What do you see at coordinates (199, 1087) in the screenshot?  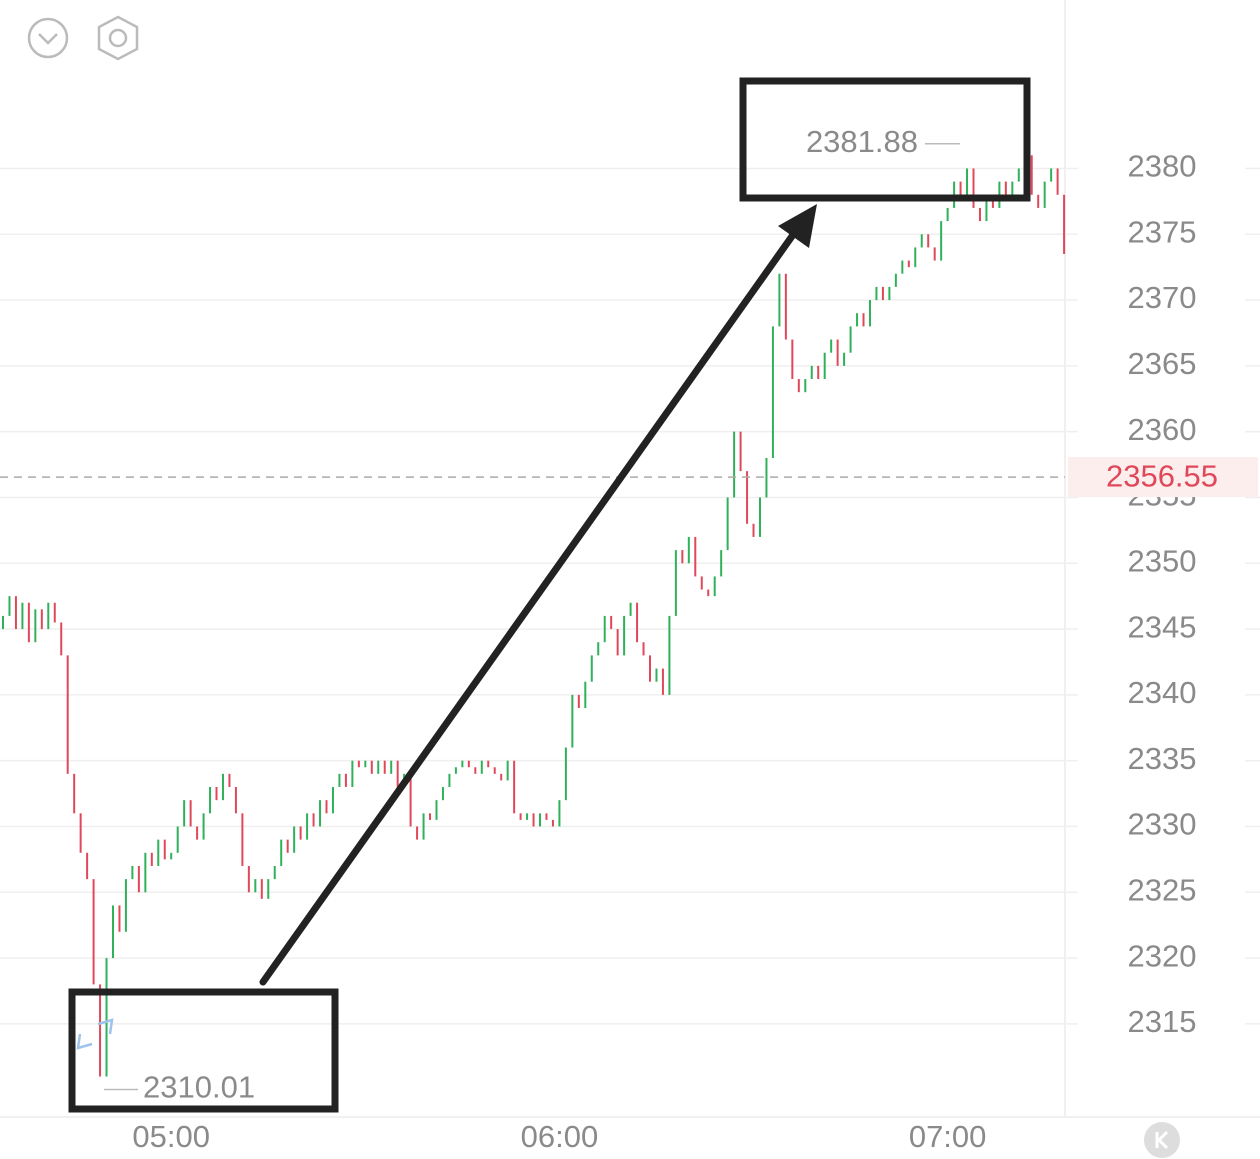 I see `low-annotation: 2310.01` at bounding box center [199, 1087].